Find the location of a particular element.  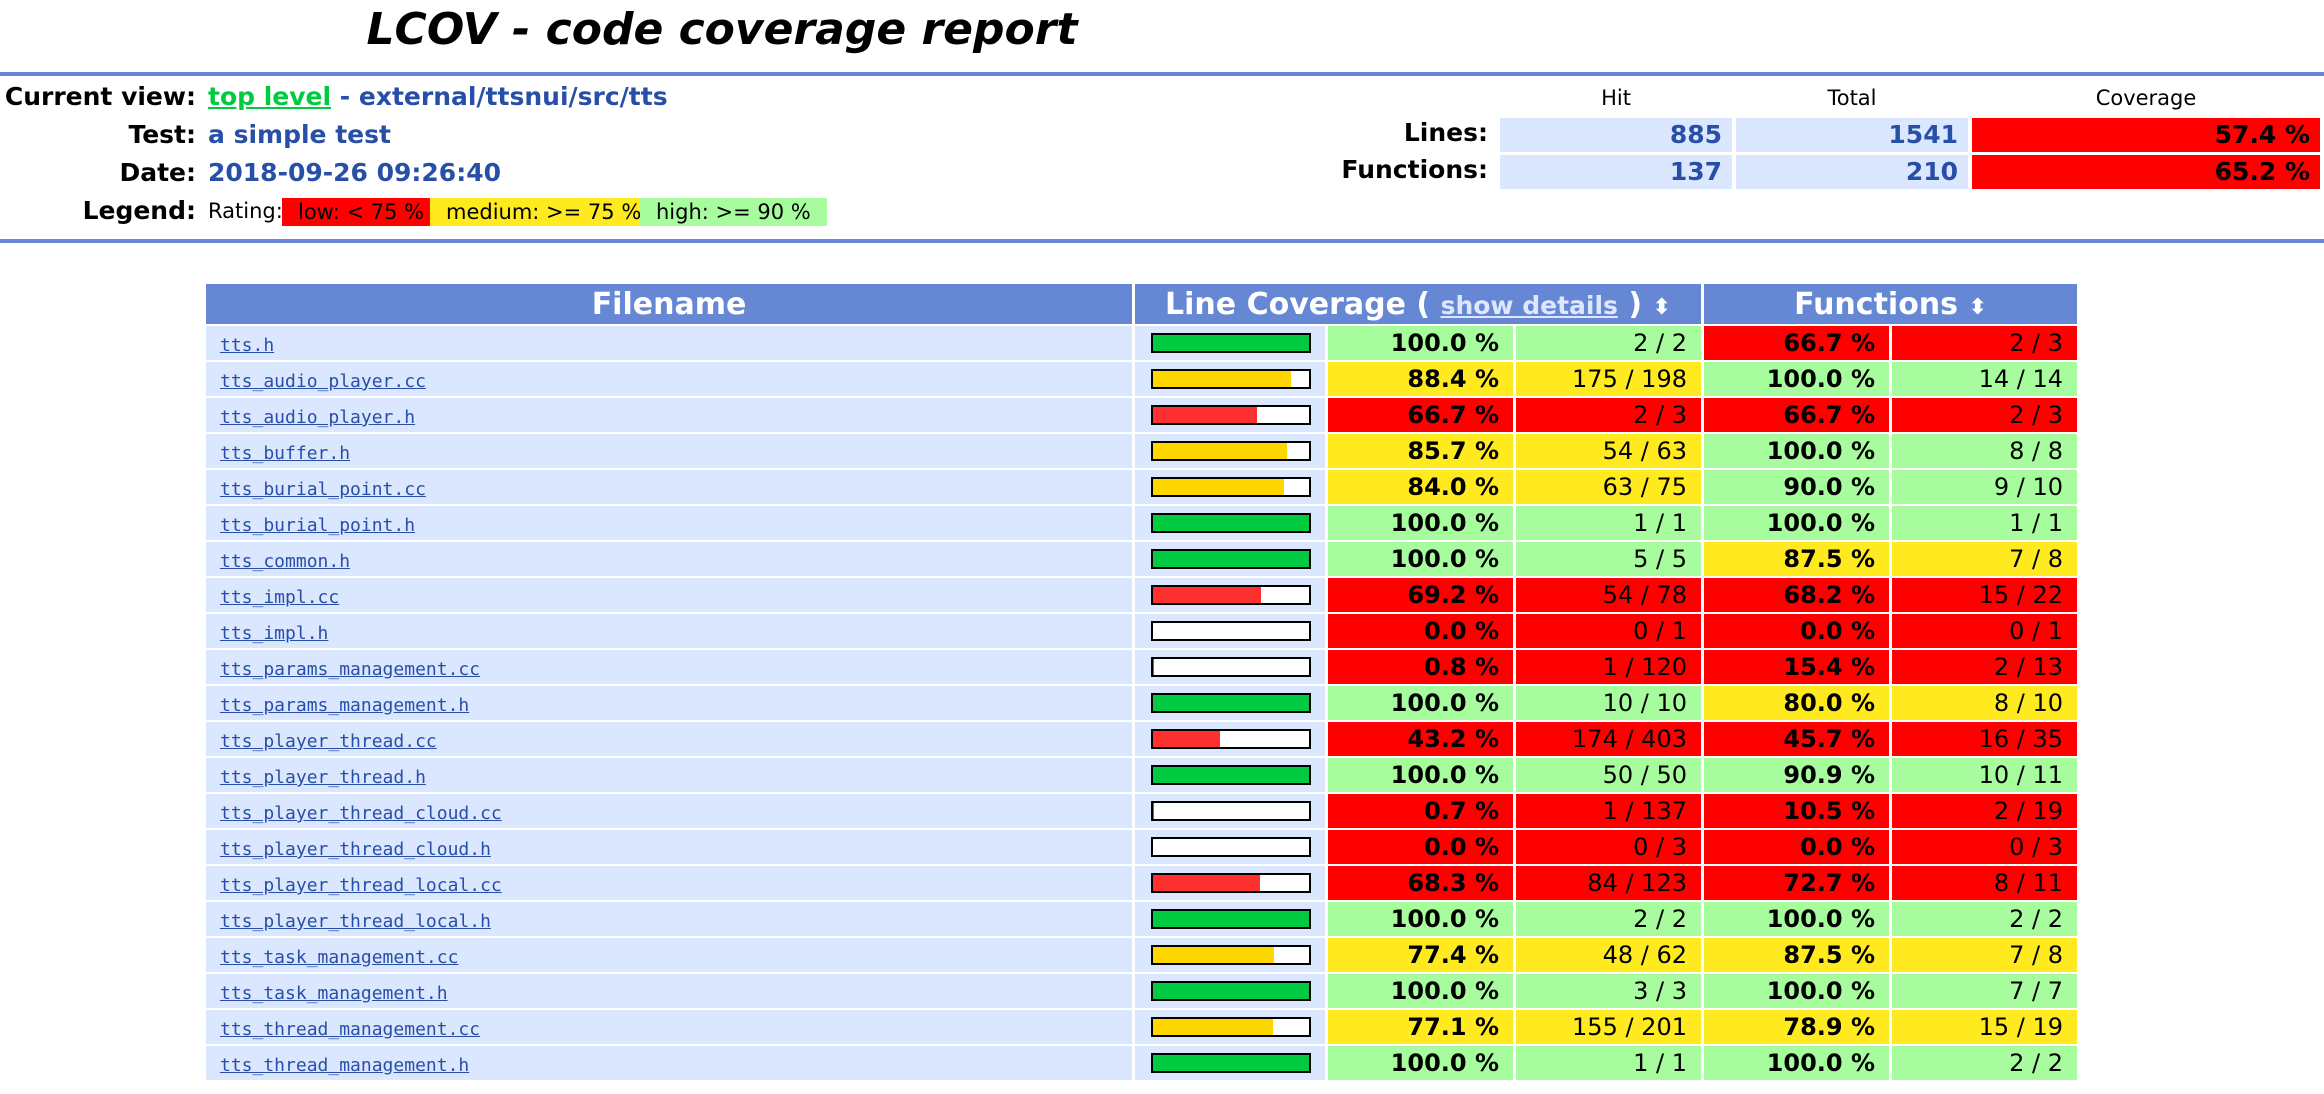

file-link: tts_player_thread_local.cc is located at coordinates (361, 885).